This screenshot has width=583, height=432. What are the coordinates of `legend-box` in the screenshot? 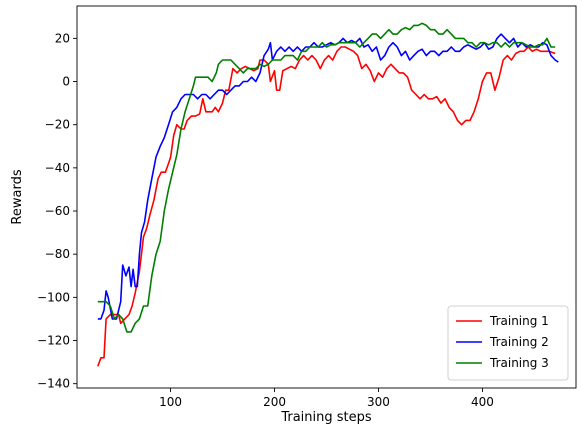 It's located at (508, 343).